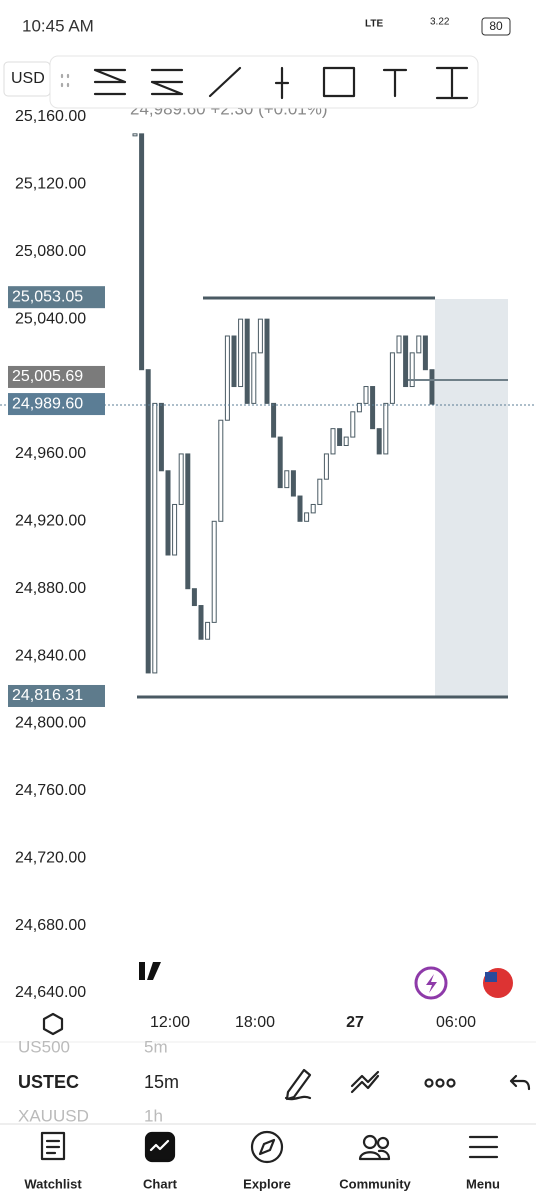 This screenshot has width=536, height=1199. What do you see at coordinates (161, 1082) in the screenshot?
I see `interval: 15m` at bounding box center [161, 1082].